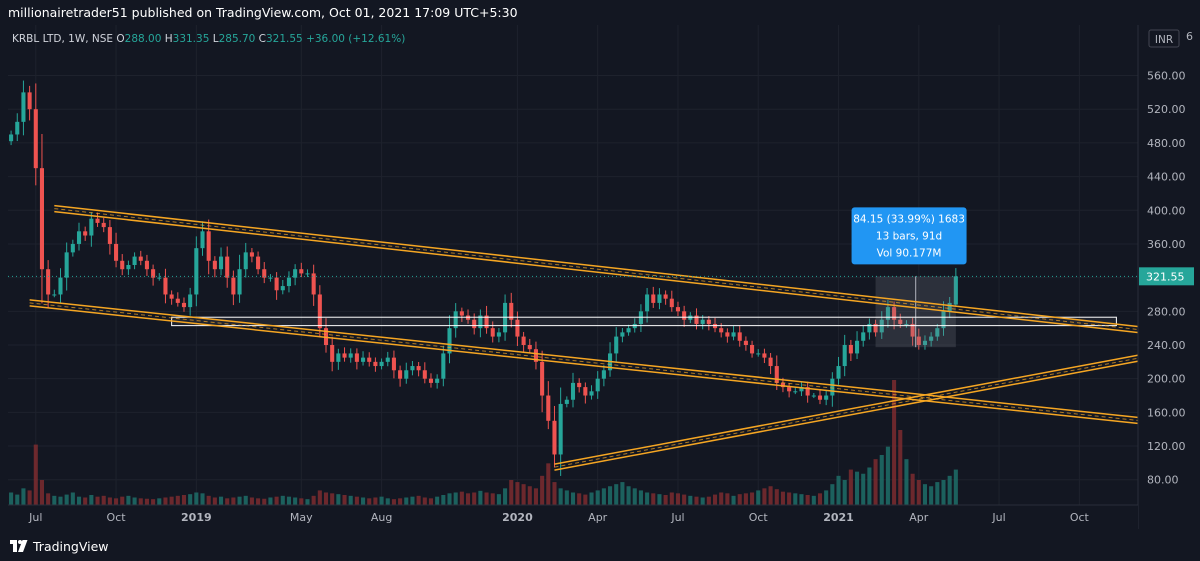 The image size is (1200, 561). What do you see at coordinates (1164, 38) in the screenshot?
I see `currency-badge` at bounding box center [1164, 38].